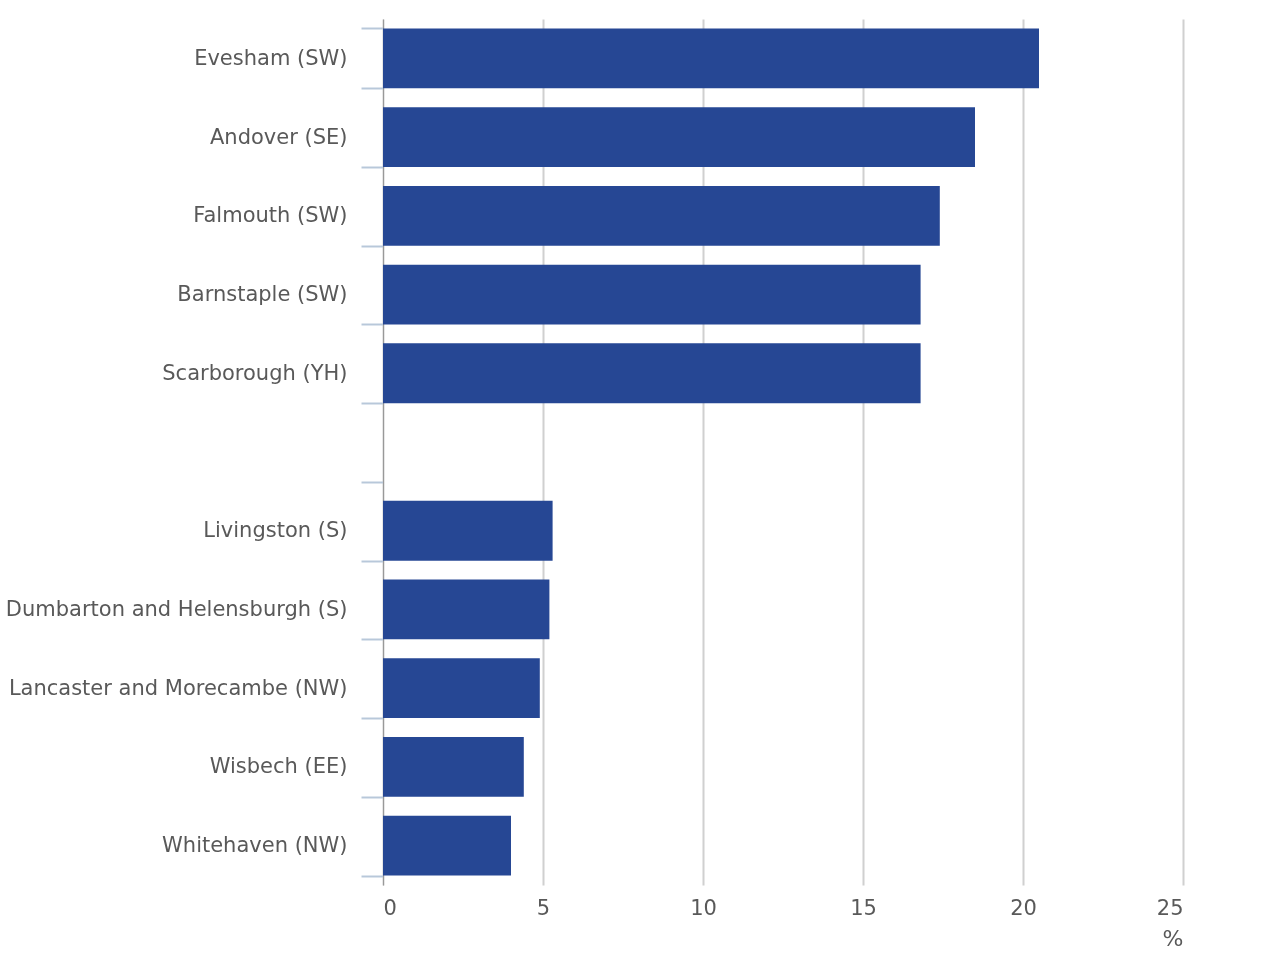 The height and width of the screenshot is (960, 1277). Describe the element at coordinates (1170, 907) in the screenshot. I see `x-tick-label: 25` at that location.